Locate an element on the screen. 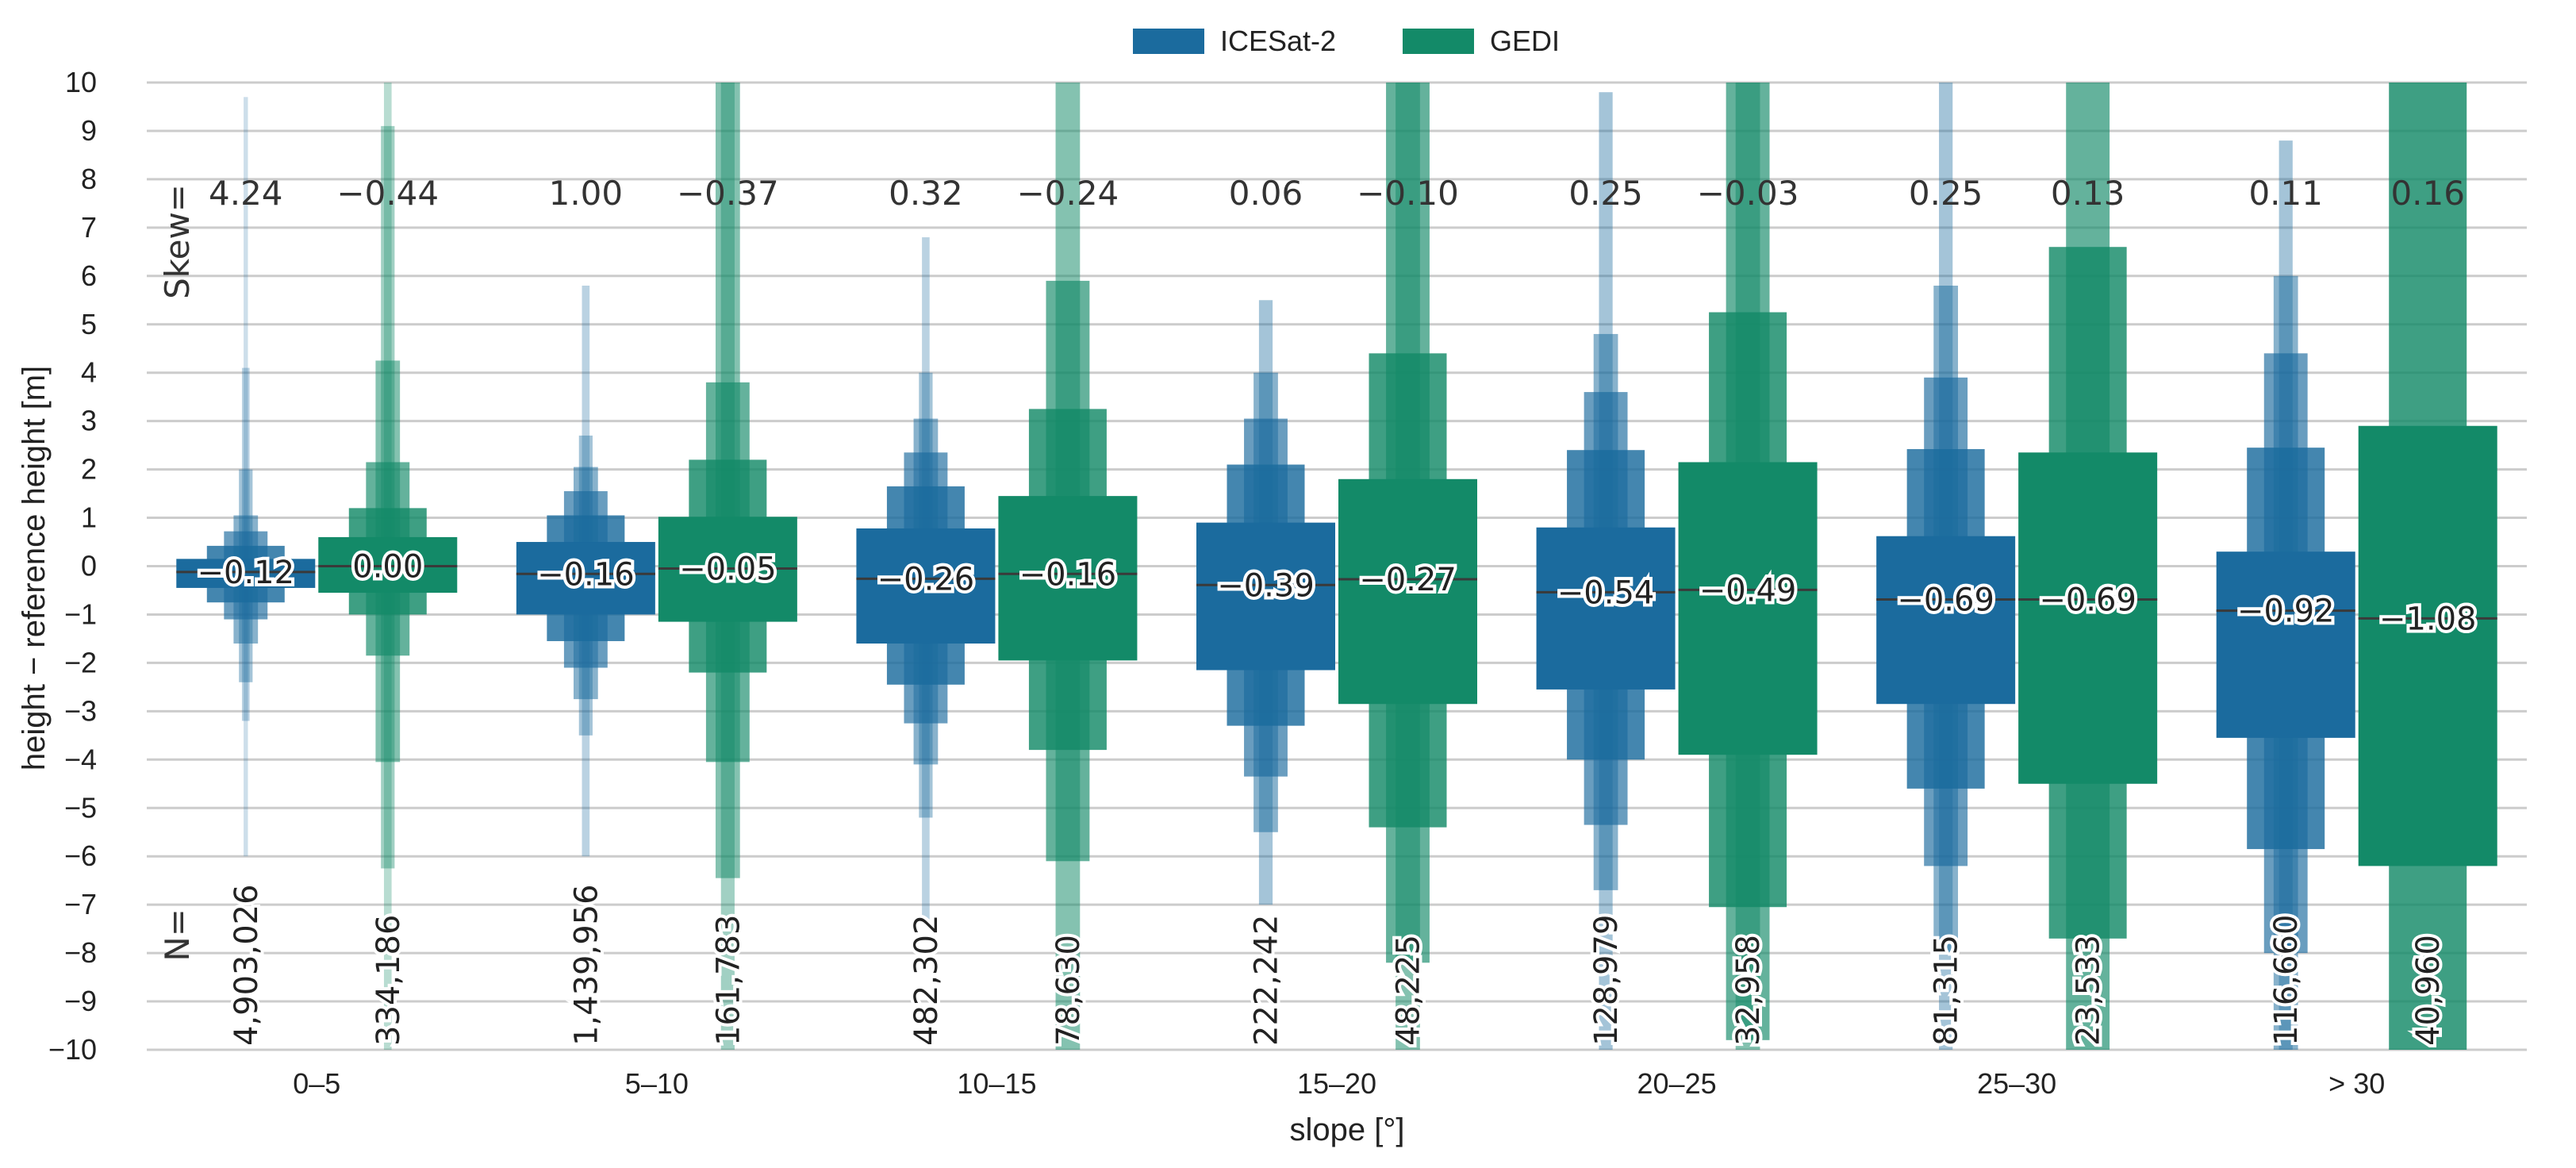 The image size is (2576, 1168). n-count-label: 78,630 is located at coordinates (1068, 990).